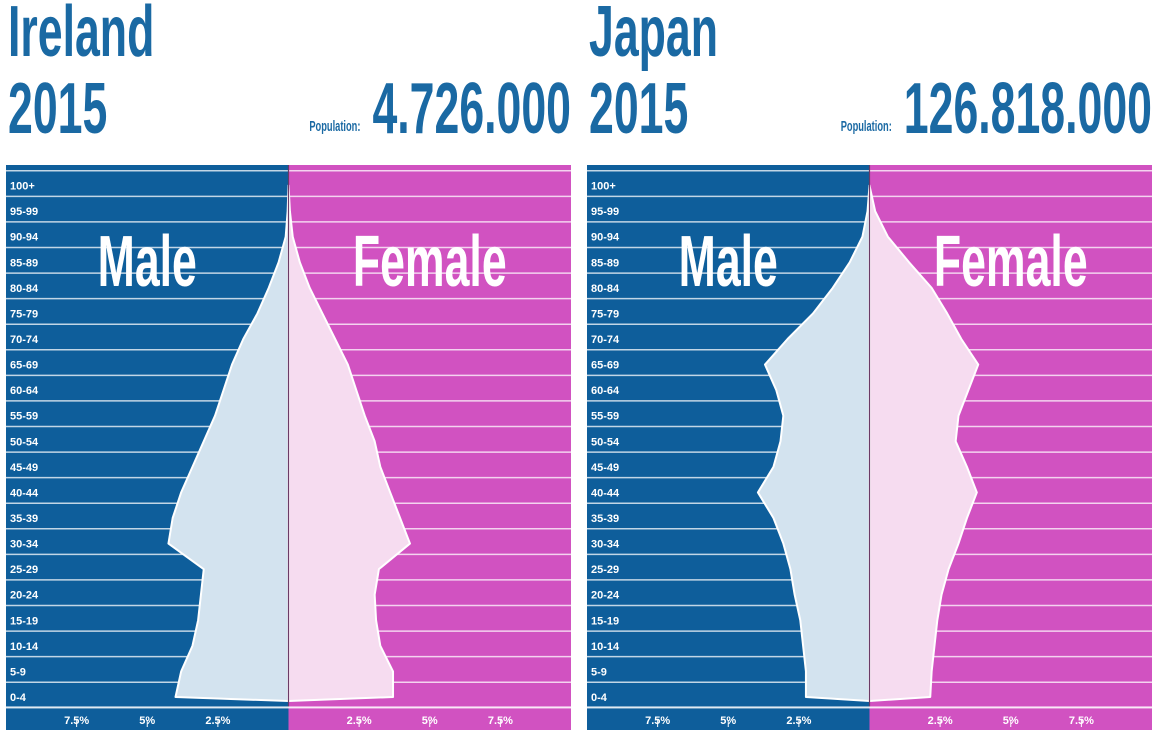  Describe the element at coordinates (653, 36) in the screenshot. I see `country-title: Japan` at that location.